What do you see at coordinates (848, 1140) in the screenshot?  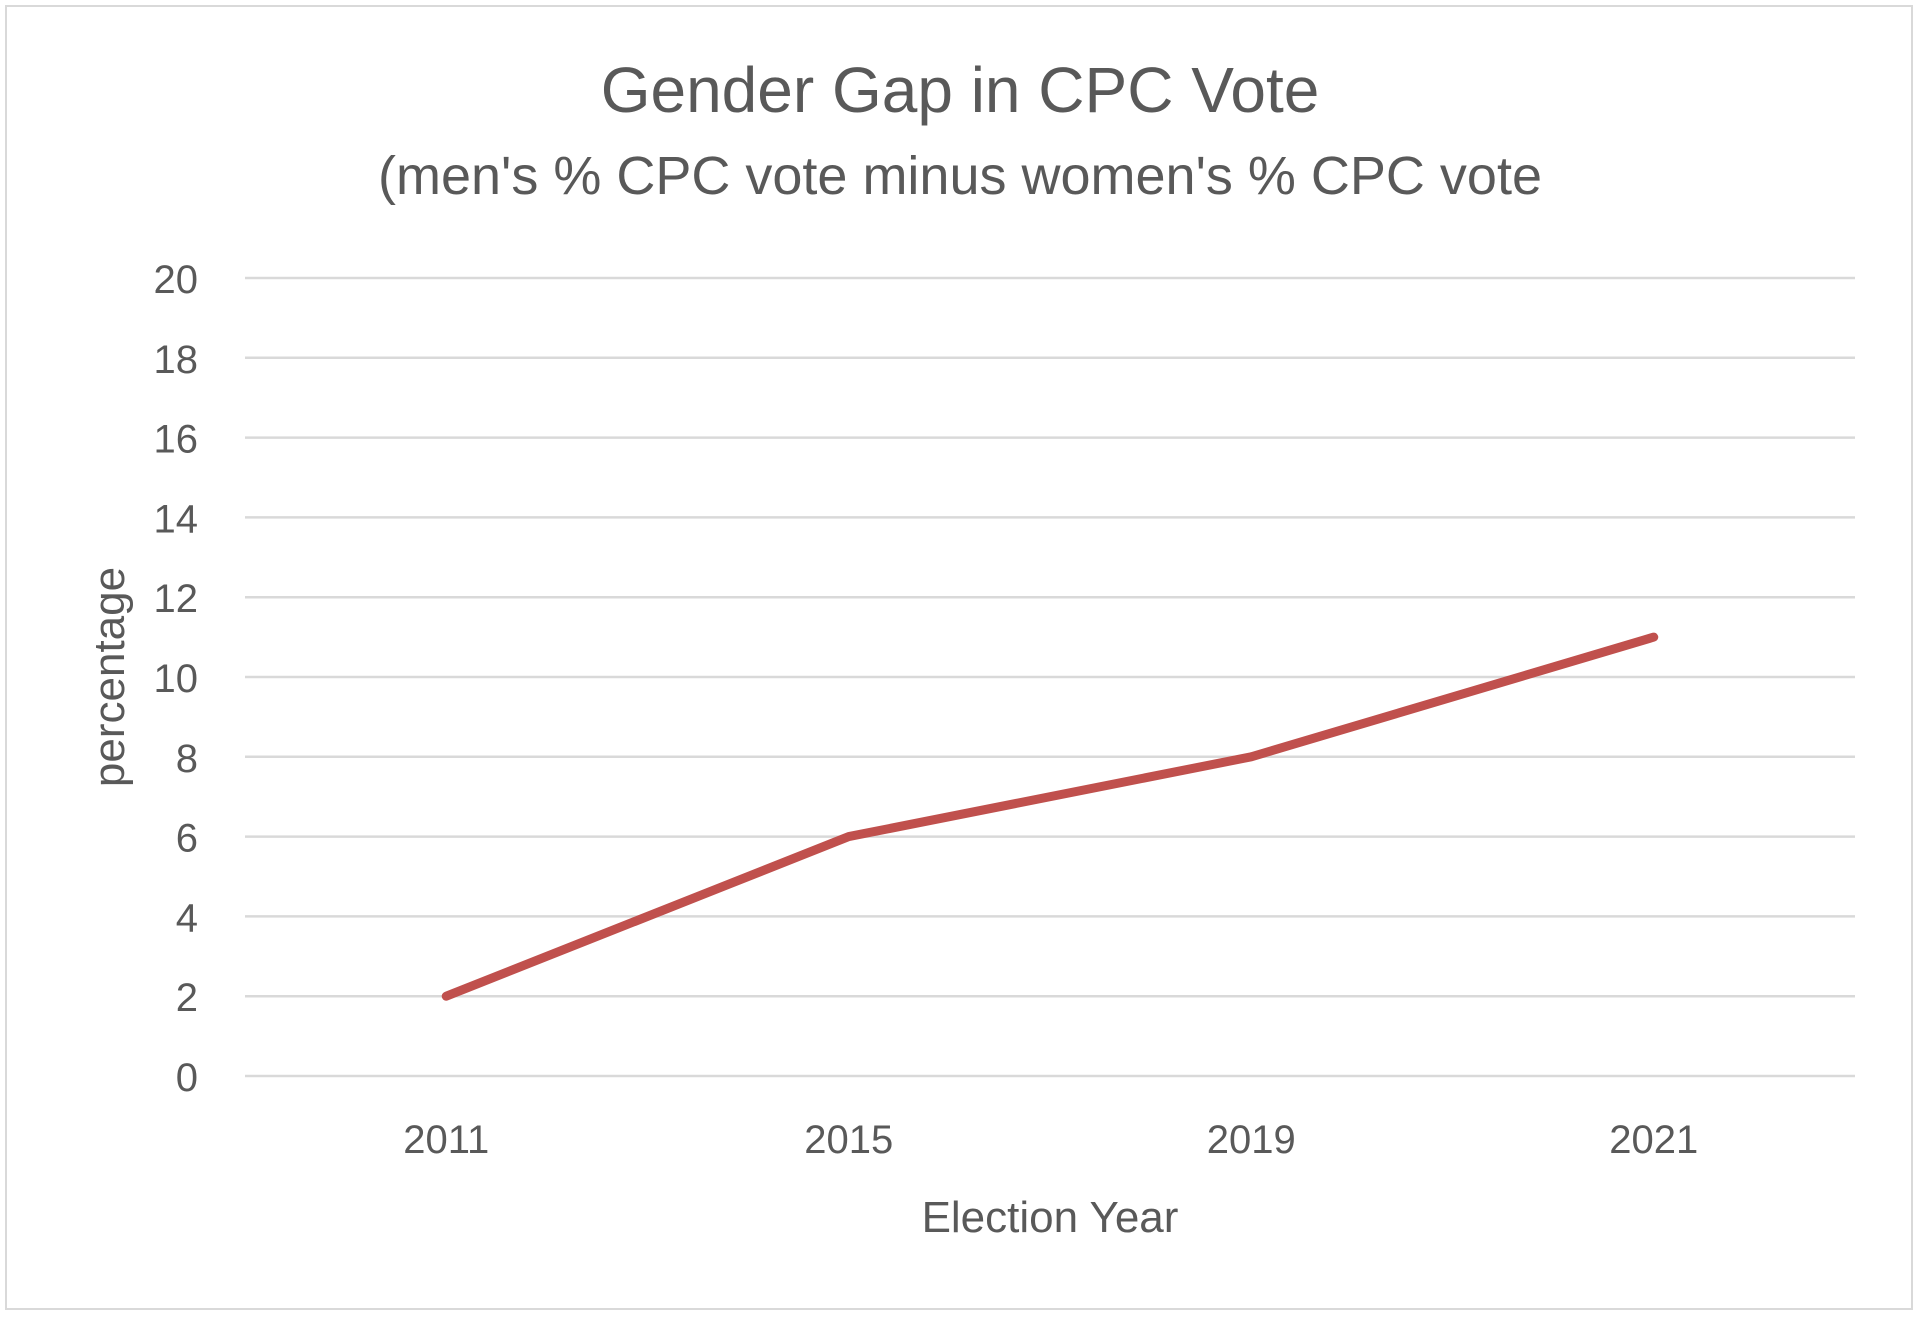 I see `x-tick-label: 2015` at bounding box center [848, 1140].